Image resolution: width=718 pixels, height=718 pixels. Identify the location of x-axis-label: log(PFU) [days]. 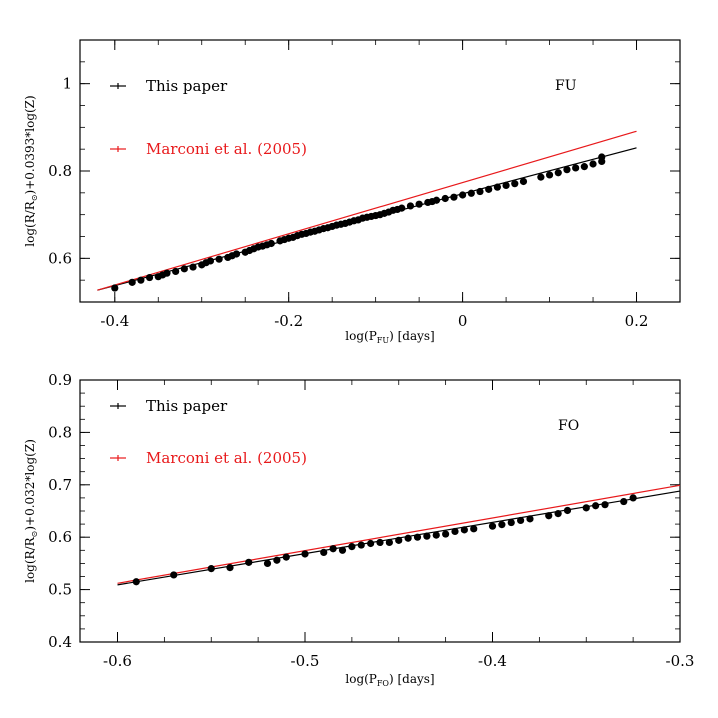
(389, 337).